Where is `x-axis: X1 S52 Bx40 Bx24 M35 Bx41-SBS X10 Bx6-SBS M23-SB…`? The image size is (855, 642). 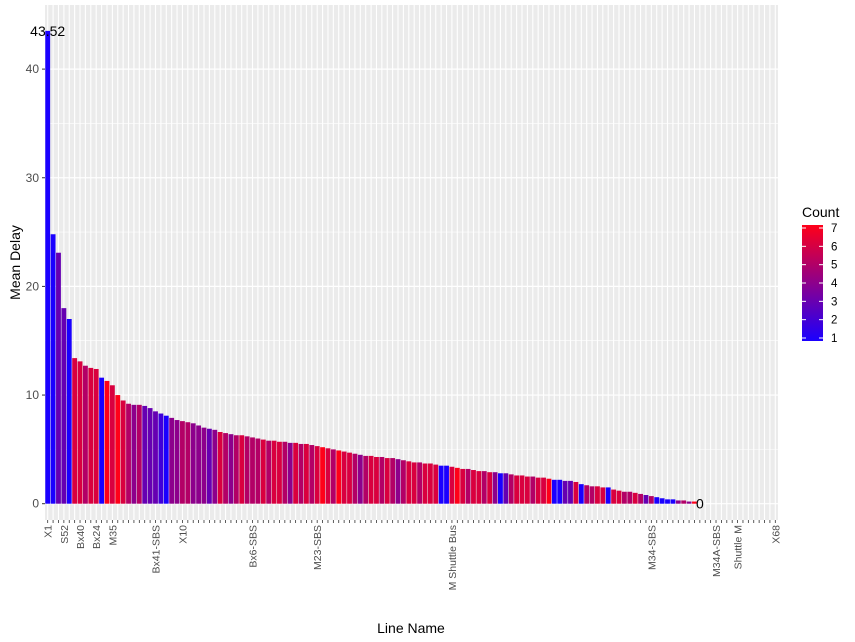
x-axis: X1 S52 Bx40 Bx24 M35 Bx41-SBS X10 Bx6-SBS M23-SB… is located at coordinates (412, 555).